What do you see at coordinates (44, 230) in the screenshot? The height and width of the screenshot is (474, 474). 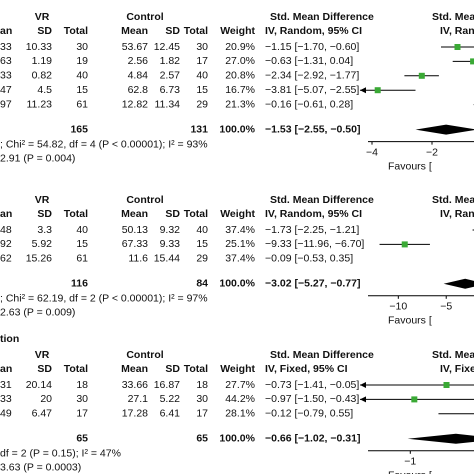 I see `cell: 3.3` at bounding box center [44, 230].